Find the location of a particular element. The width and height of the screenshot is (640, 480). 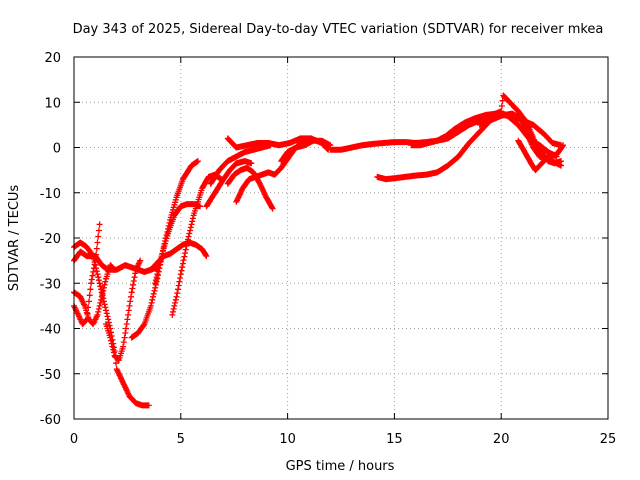

y-tick-label: -40 is located at coordinates (50, 330).